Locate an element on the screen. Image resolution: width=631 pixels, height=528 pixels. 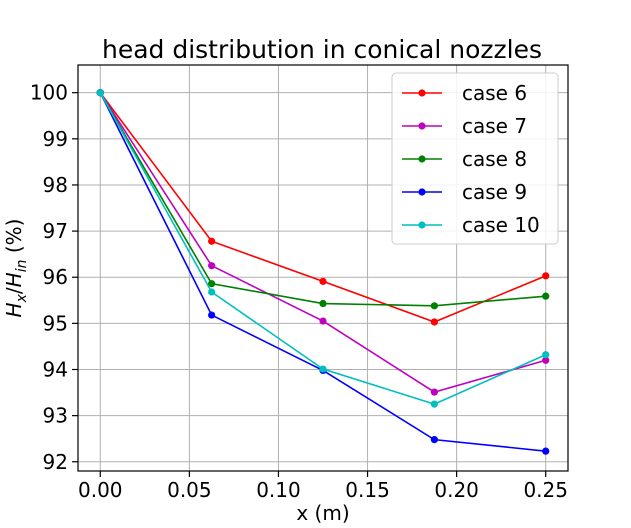
legend-item: case 6 is located at coordinates (464, 93).